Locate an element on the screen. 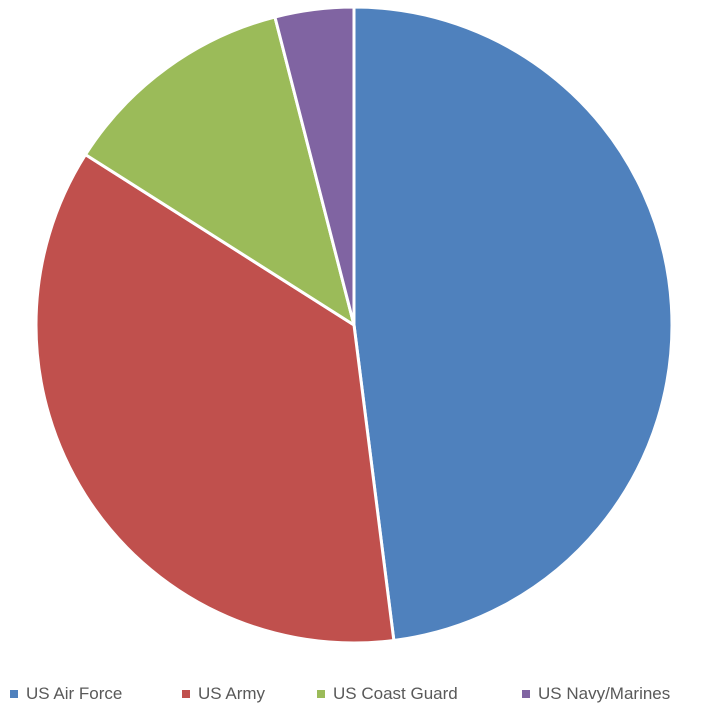 This screenshot has height=709, width=702. legend-item-us-coast-guard: US Coast Guard is located at coordinates (387, 694).